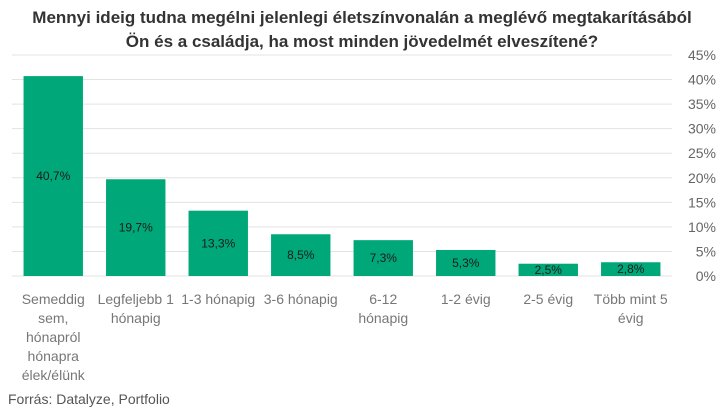 This screenshot has width=724, height=412. I want to click on data-label: 8,5%, so click(301, 255).